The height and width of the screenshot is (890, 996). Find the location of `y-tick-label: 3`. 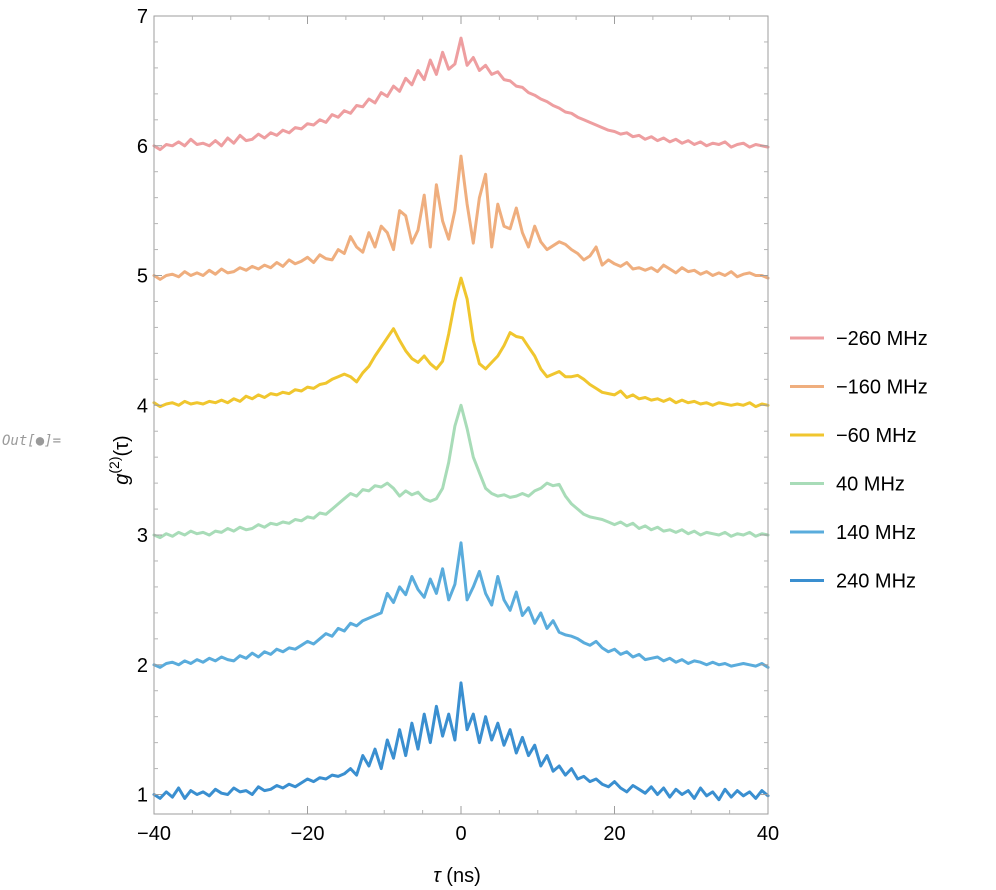

y-tick-label: 3 is located at coordinates (142, 536).